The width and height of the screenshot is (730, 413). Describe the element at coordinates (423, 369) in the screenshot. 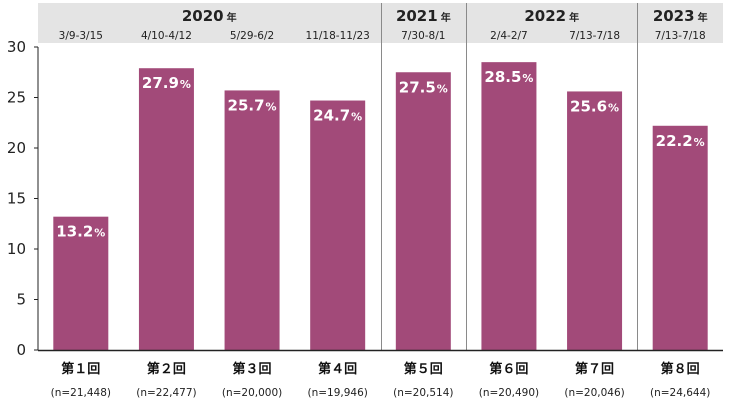

I see `category-label: 第５回` at that location.